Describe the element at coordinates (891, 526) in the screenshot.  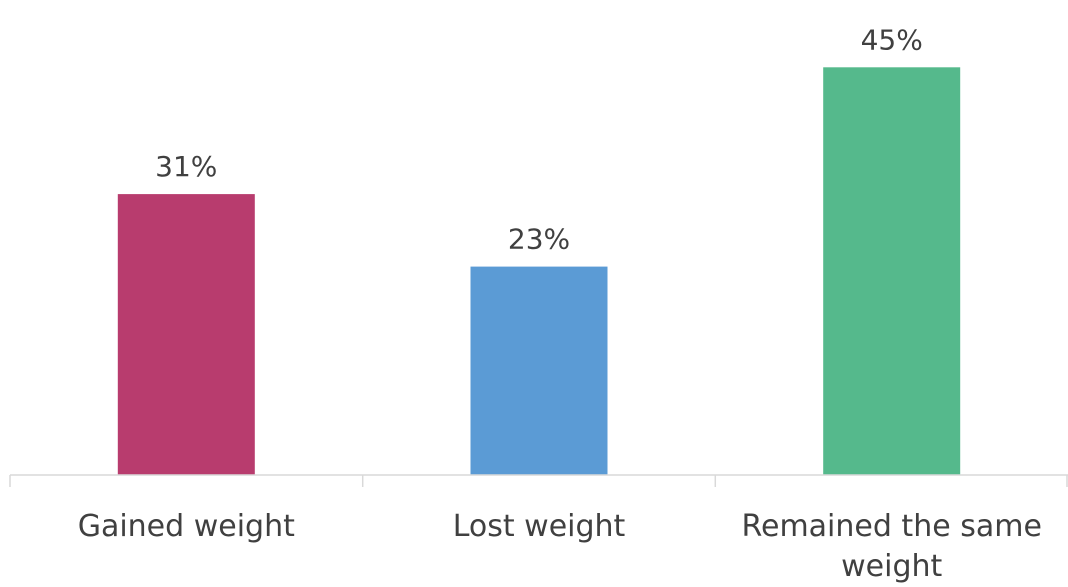
I see `category-label-2-line-0: Remained the same` at that location.